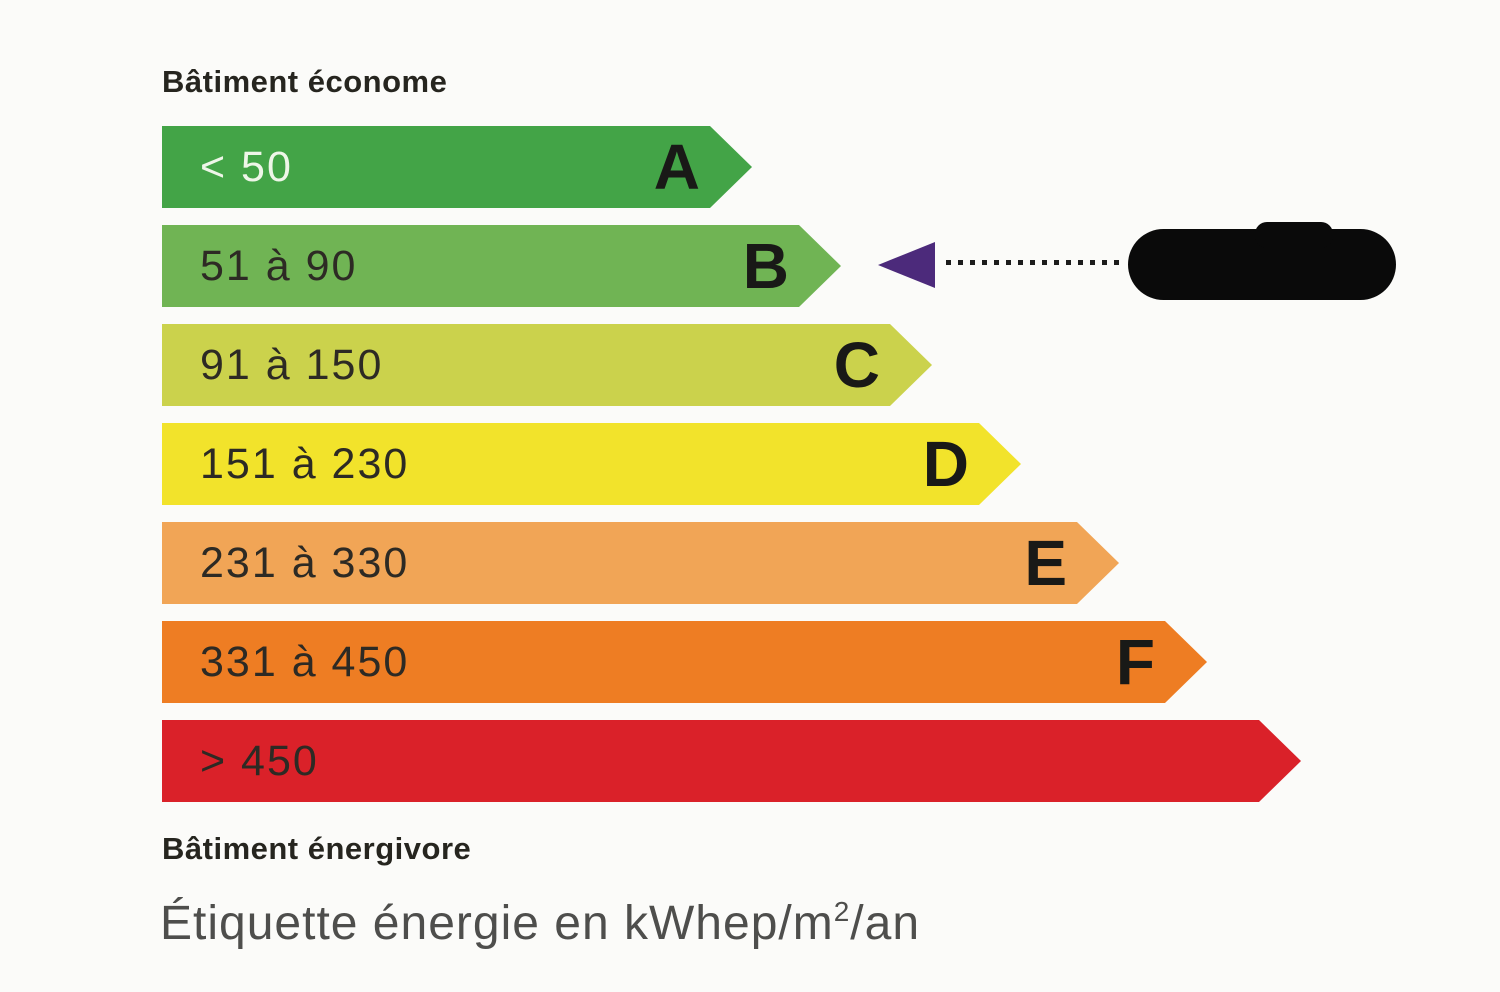 Image resolution: width=1500 pixels, height=992 pixels. What do you see at coordinates (856, 365) in the screenshot?
I see `bar-class-c-letter: C` at bounding box center [856, 365].